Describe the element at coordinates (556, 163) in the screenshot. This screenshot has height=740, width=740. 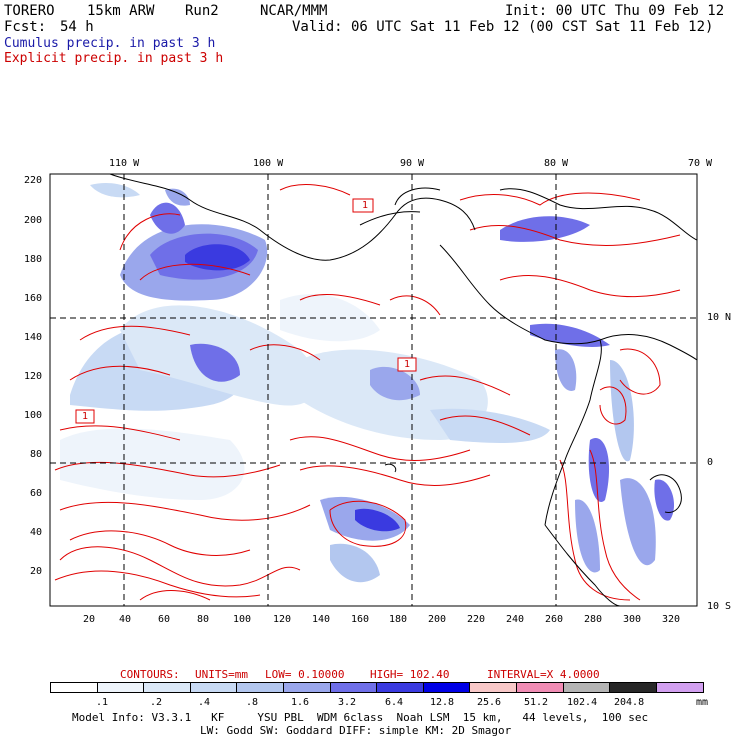
I see `lon-label: 80 W` at that location.